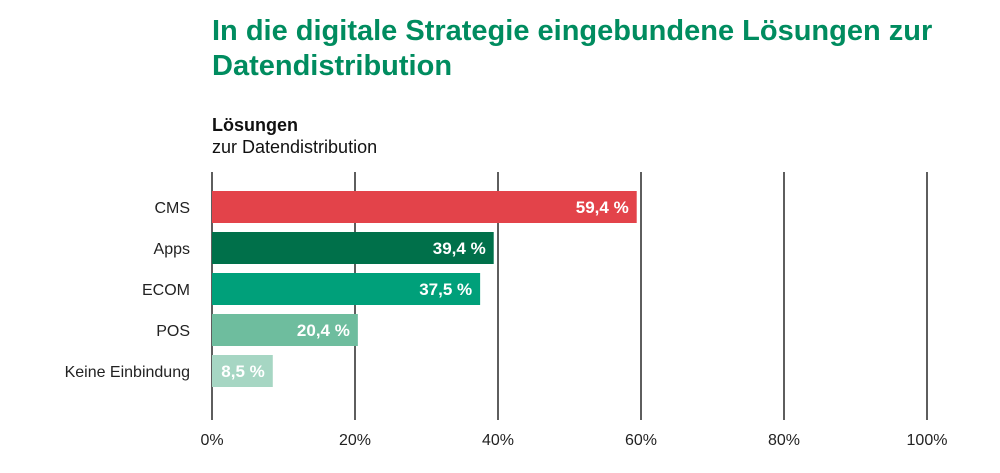 The width and height of the screenshot is (1000, 473). What do you see at coordinates (602, 207) in the screenshot?
I see `value-label-0: 59,4 %` at bounding box center [602, 207].